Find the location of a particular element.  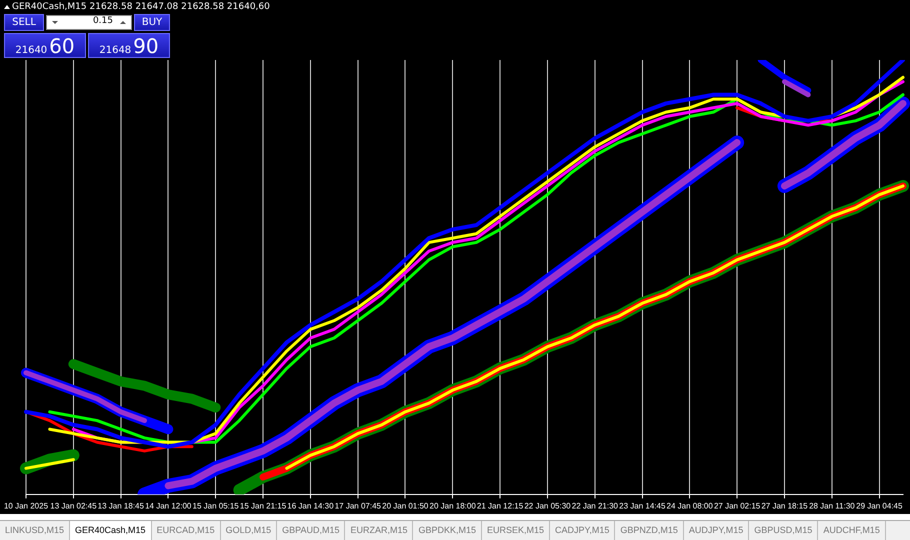

x-tick-label: 16 Jan 14:30 is located at coordinates (310, 505).